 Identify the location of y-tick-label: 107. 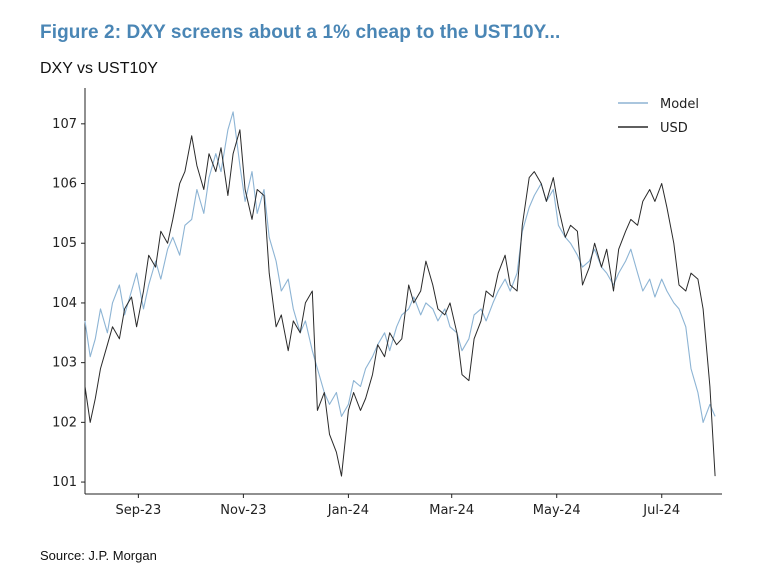
(64, 124).